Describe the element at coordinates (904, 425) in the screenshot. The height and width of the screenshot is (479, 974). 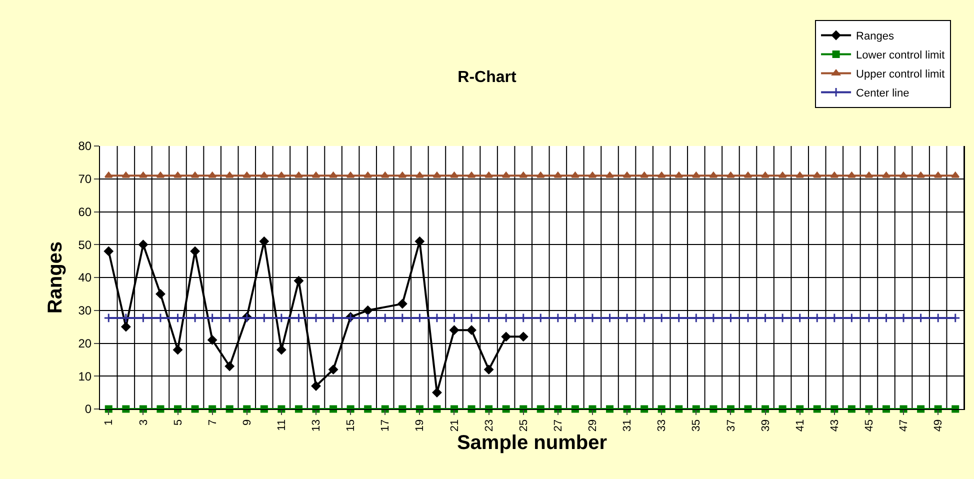
I see `x-tick-label: 47` at that location.